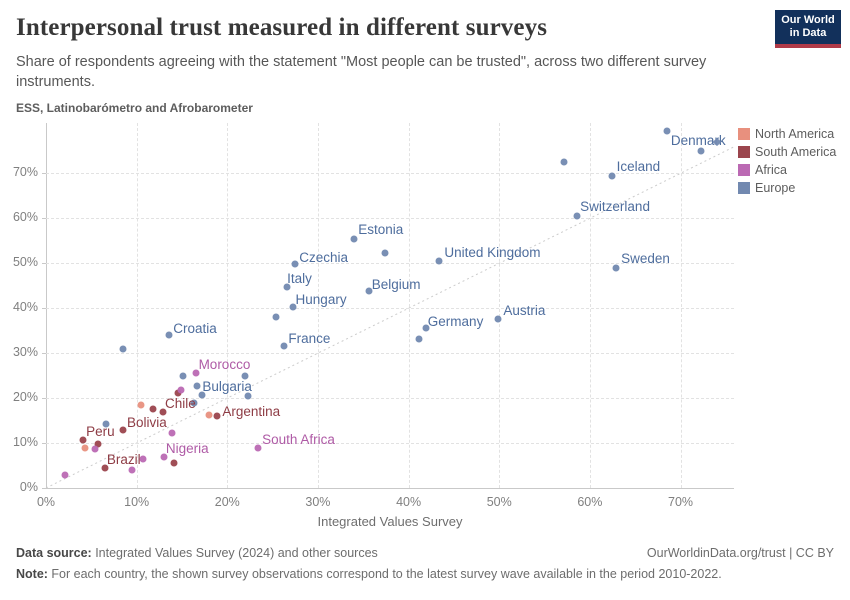 The height and width of the screenshot is (600, 850). Describe the element at coordinates (169, 335) in the screenshot. I see `data-point-croatia` at that location.